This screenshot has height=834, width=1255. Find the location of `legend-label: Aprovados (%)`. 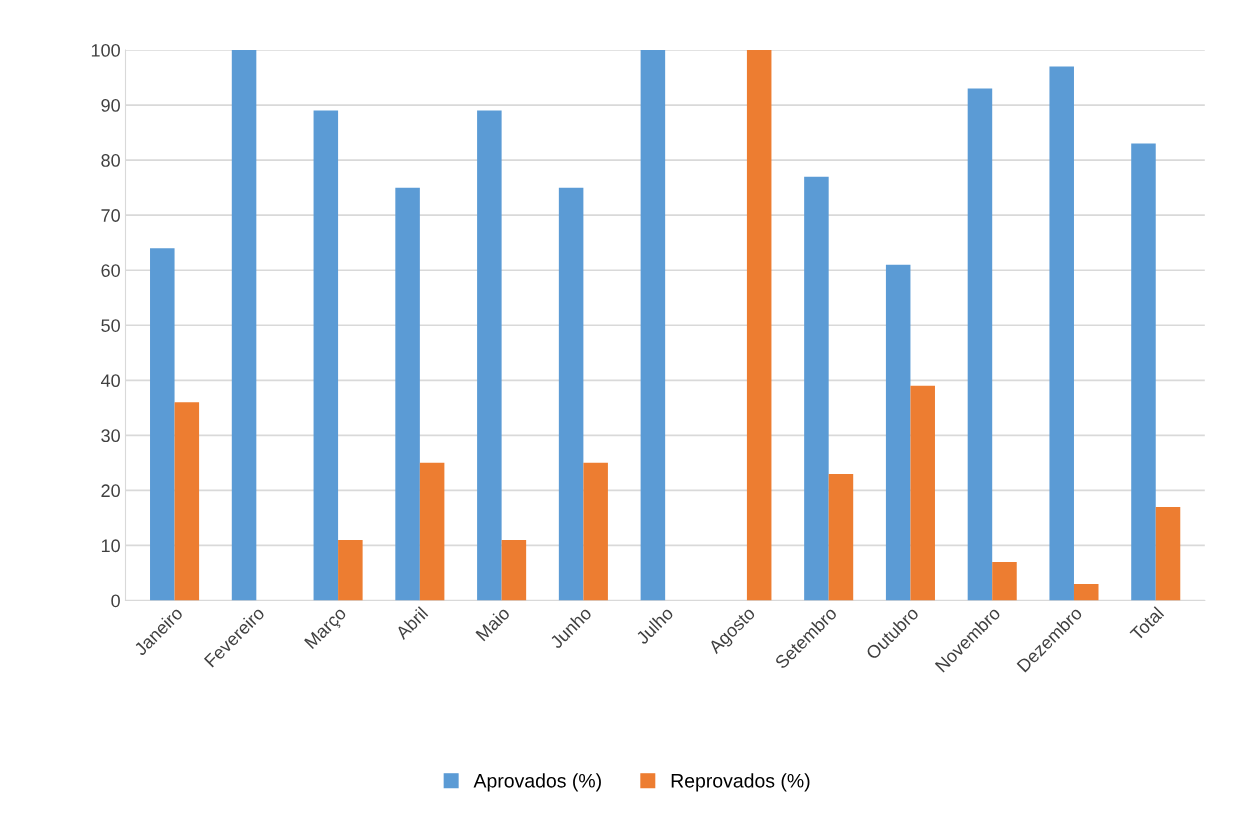

legend-label: Aprovados (%) is located at coordinates (537, 782).